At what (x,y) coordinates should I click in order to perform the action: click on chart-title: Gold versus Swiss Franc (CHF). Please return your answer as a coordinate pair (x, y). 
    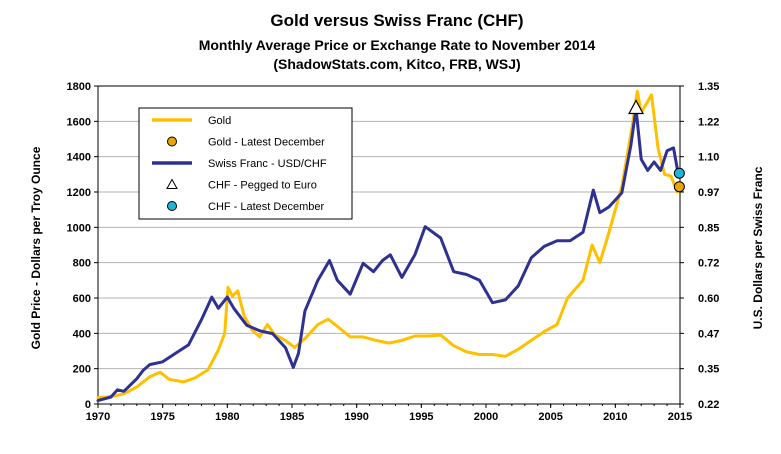
    Looking at the image, I should click on (396, 20).